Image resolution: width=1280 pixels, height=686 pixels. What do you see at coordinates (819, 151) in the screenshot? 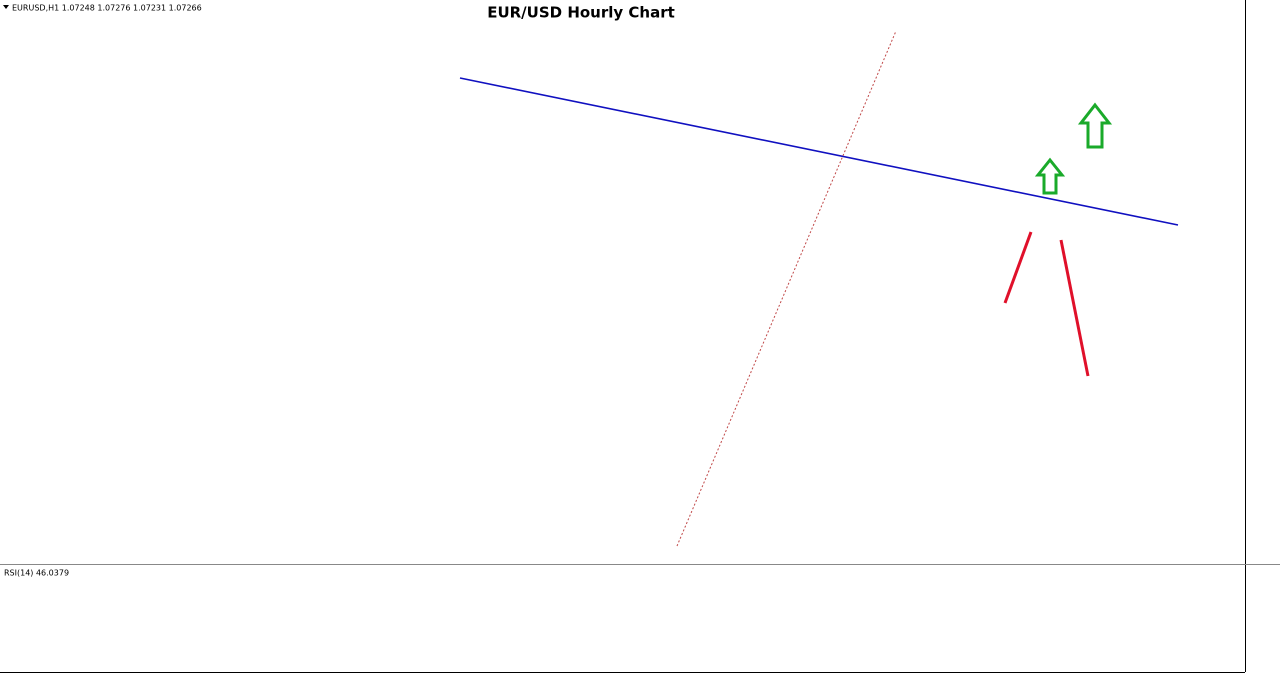
I see `trend-line` at bounding box center [819, 151].